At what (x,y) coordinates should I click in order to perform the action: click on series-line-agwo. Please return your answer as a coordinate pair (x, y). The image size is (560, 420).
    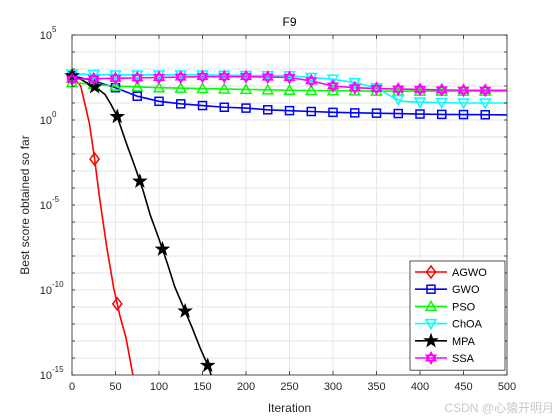
    Looking at the image, I should click on (103, 225).